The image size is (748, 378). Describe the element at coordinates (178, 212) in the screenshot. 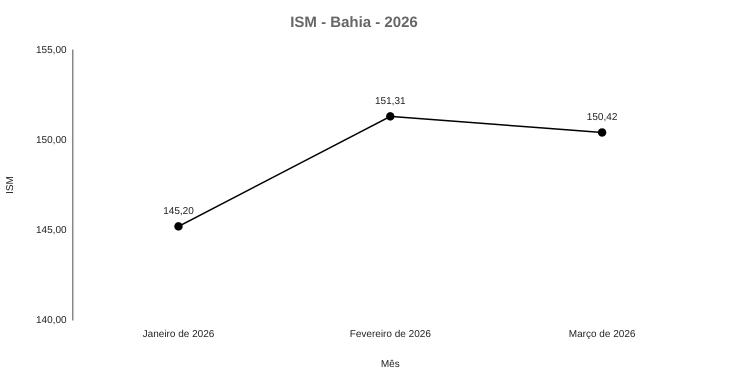

I see `data-label: 145,20` at that location.